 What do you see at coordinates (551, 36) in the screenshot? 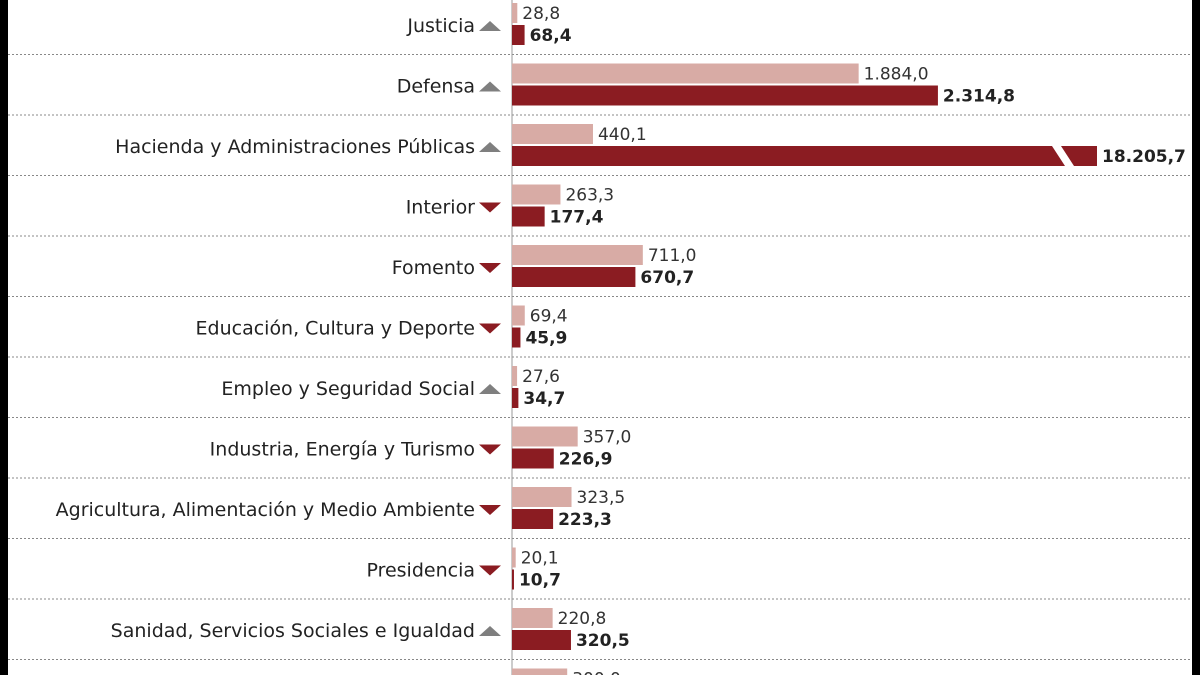
I see `data-label-current: 68,4` at bounding box center [551, 36].